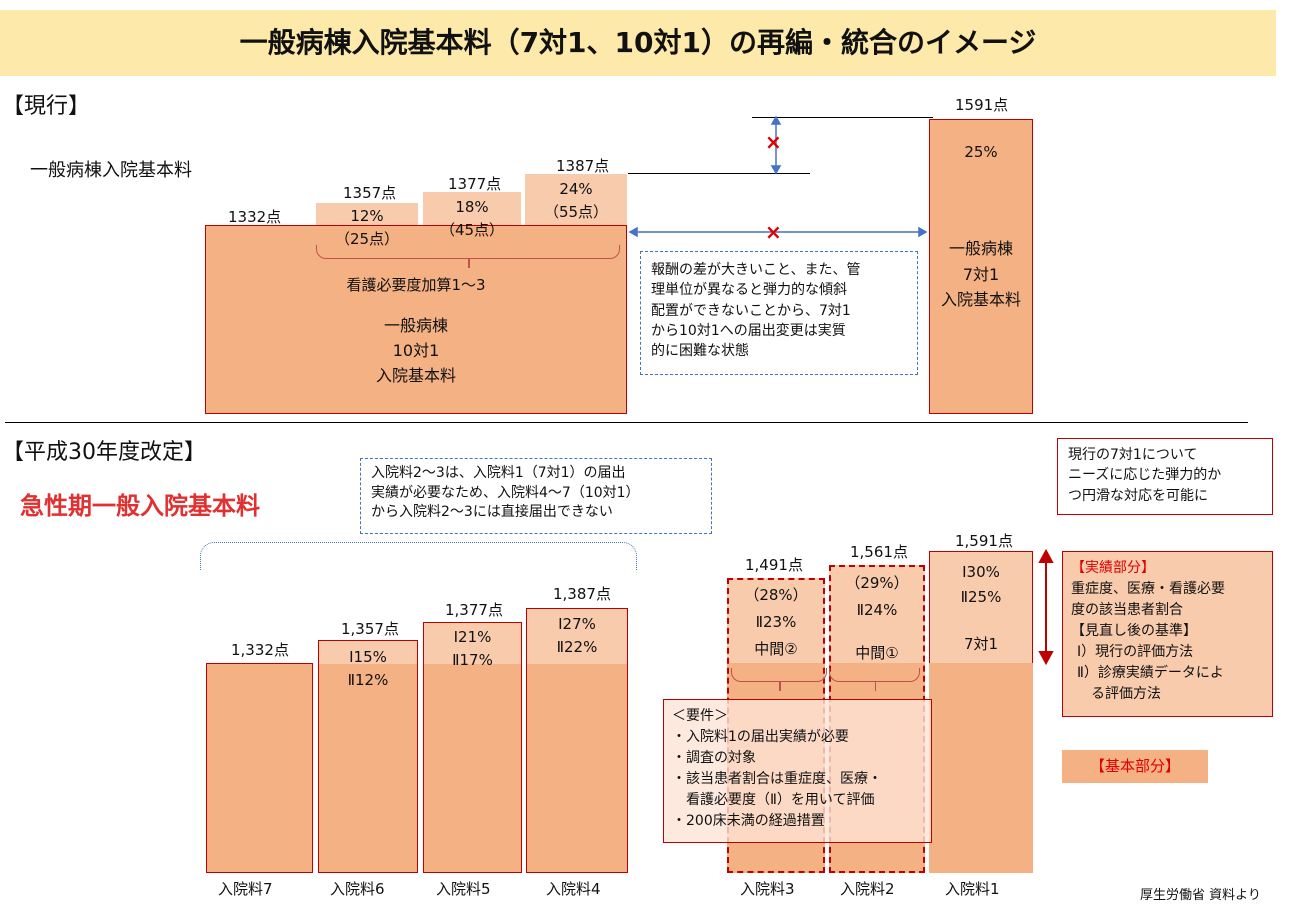 This screenshot has width=1289, height=912. I want to click on title-bar, so click(638, 43).